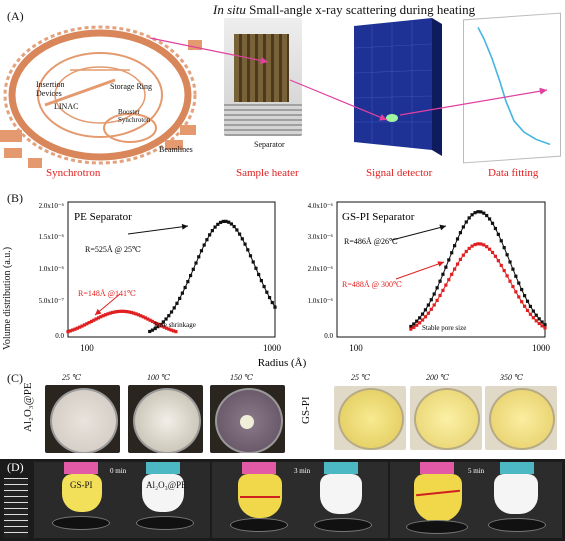  I want to click on c-left-temp-1: 100 ℃, so click(158, 377).